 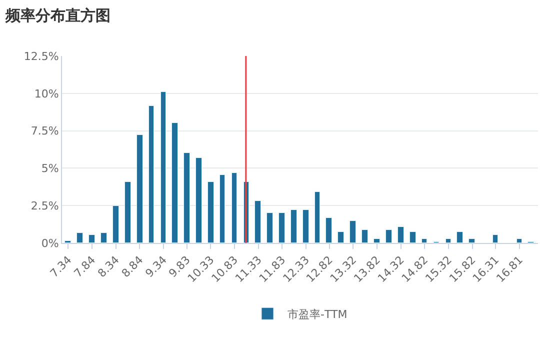 I want to click on legend-label: 市盈率-TTM, so click(x=318, y=314).